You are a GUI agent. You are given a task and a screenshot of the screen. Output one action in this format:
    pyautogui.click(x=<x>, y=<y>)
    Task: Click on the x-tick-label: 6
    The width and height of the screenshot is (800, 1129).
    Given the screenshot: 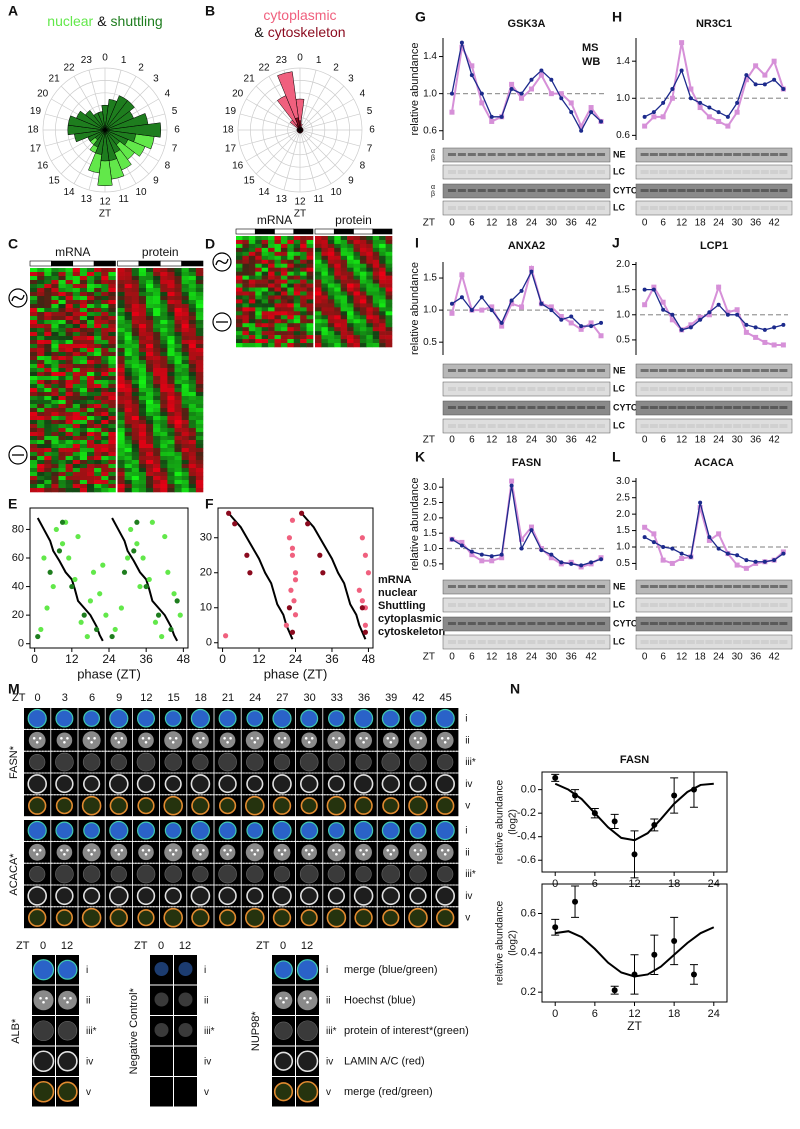 What is the action you would take?
    pyautogui.click(x=472, y=657)
    